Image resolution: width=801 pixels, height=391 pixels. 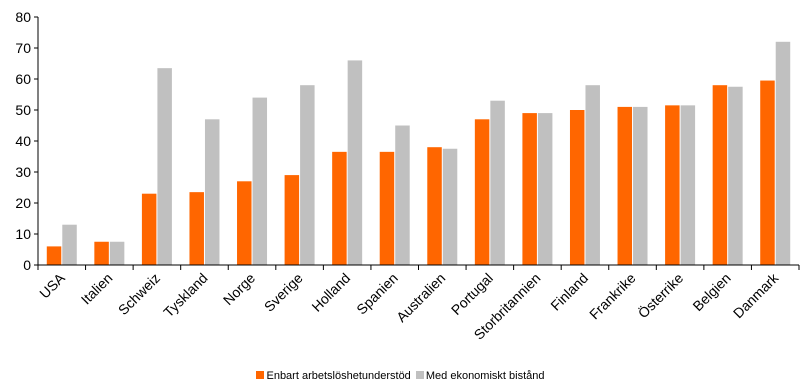 What do you see at coordinates (756, 295) in the screenshot?
I see `x-tick-label: Danmark` at bounding box center [756, 295].